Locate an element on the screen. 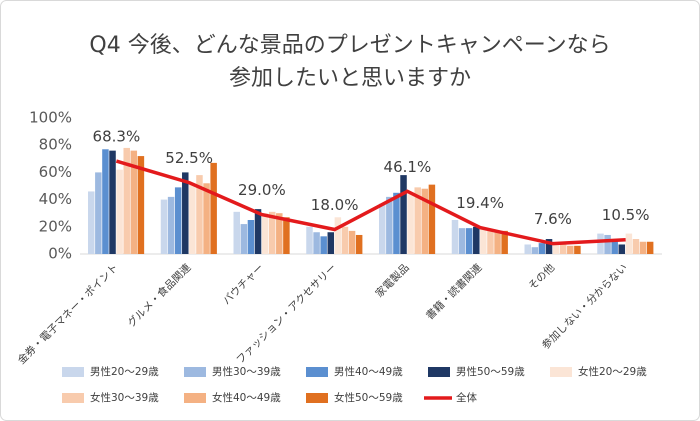  chart-title: 参加したいと思いますか is located at coordinates (350, 78).